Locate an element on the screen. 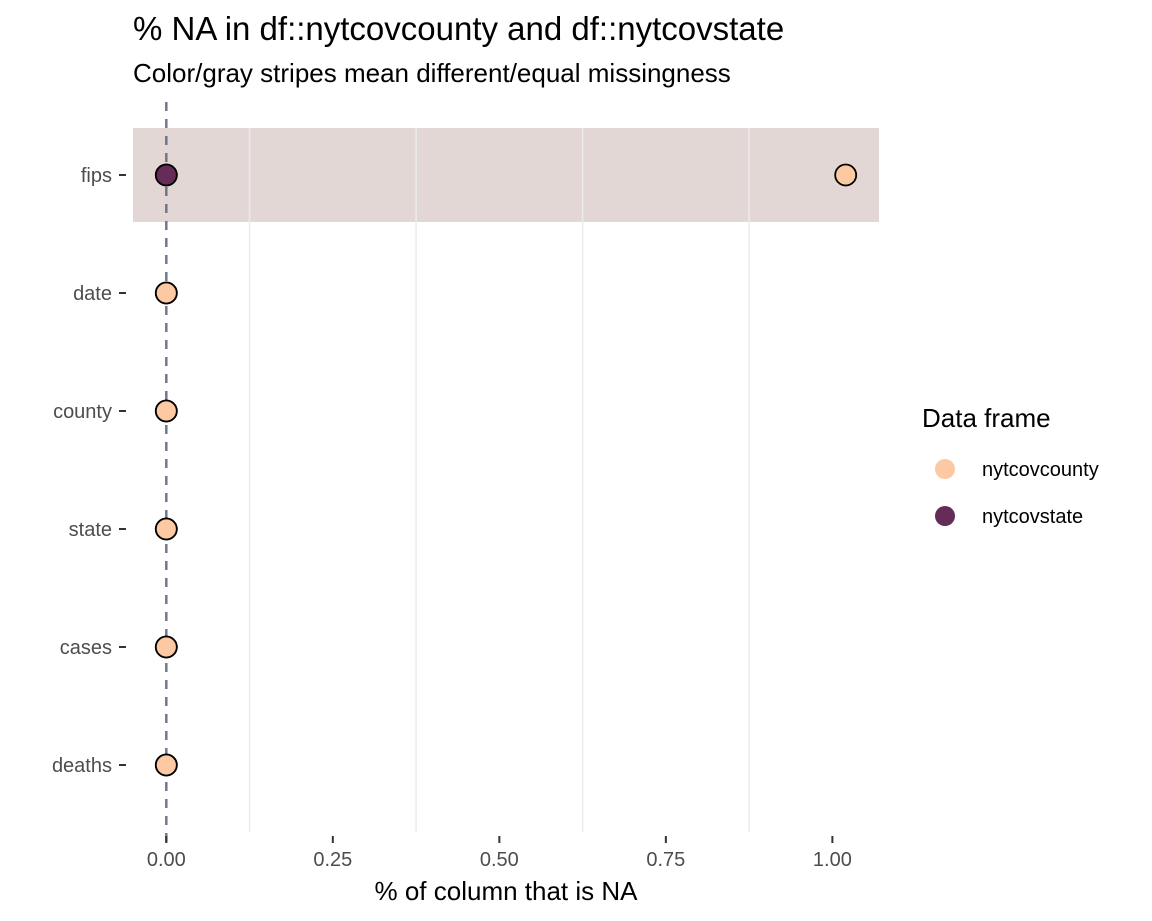 The image size is (1152, 921). point-nytcovcounty-fips is located at coordinates (846, 175).